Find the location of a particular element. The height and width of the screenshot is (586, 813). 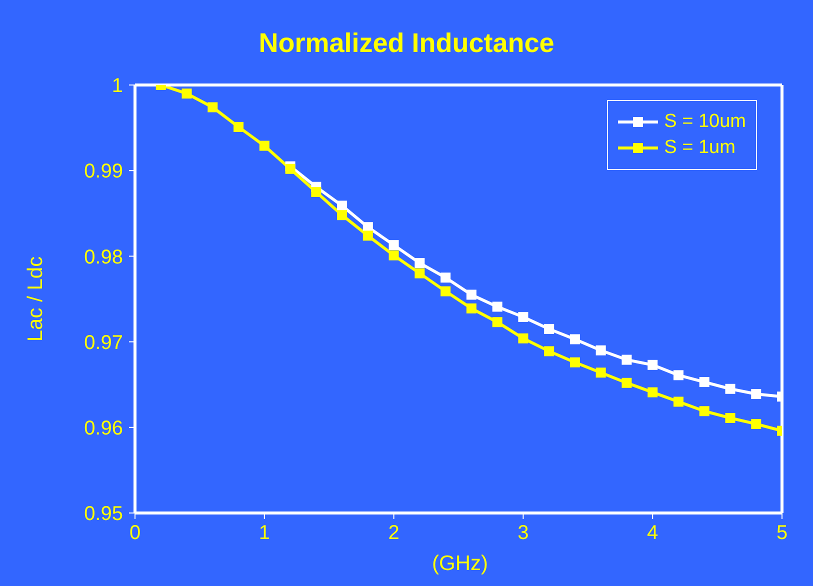

x-tick-label: 5 is located at coordinates (782, 533).